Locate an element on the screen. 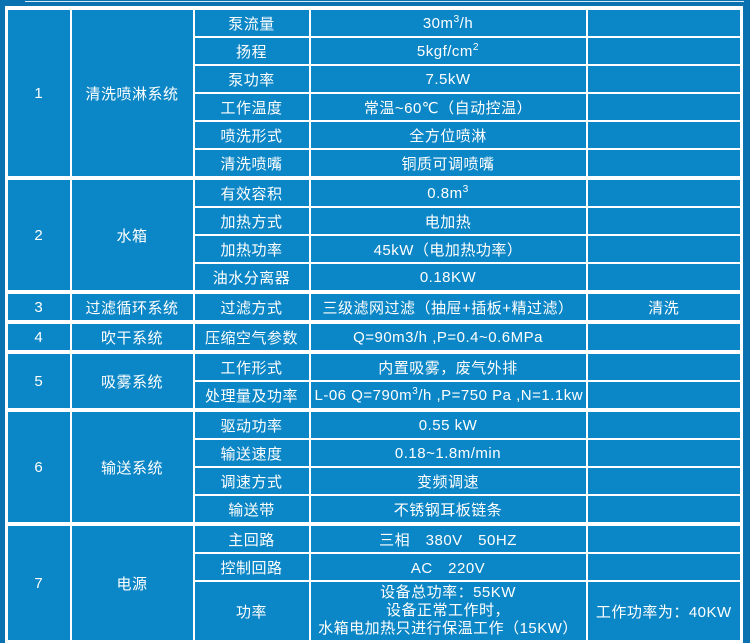 Image resolution: width=750 pixels, height=643 pixels. value-cell: 全方位喷淋 is located at coordinates (448, 135).